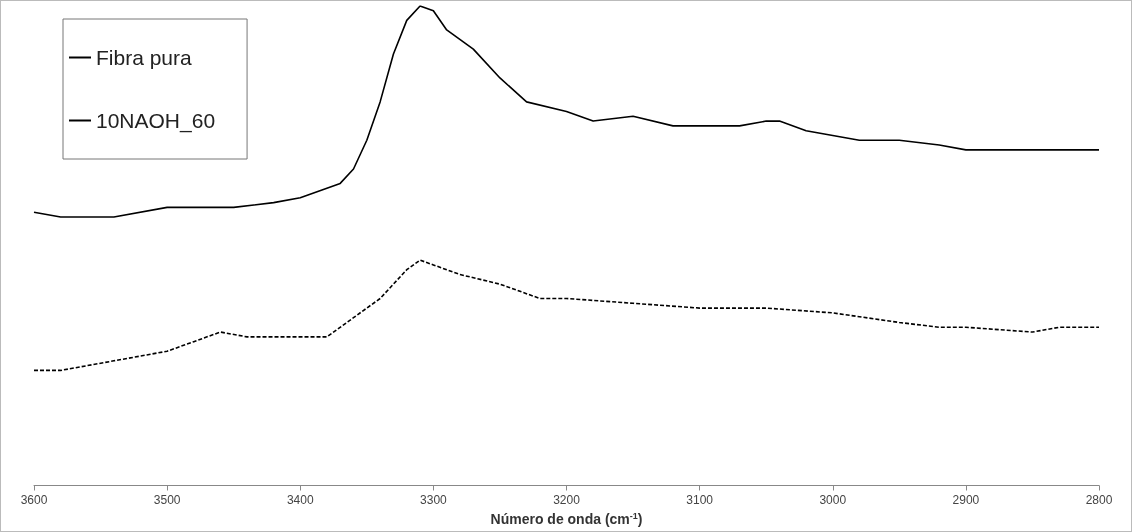 Image resolution: width=1132 pixels, height=532 pixels. I want to click on x-tick-label: 2900, so click(966, 499).